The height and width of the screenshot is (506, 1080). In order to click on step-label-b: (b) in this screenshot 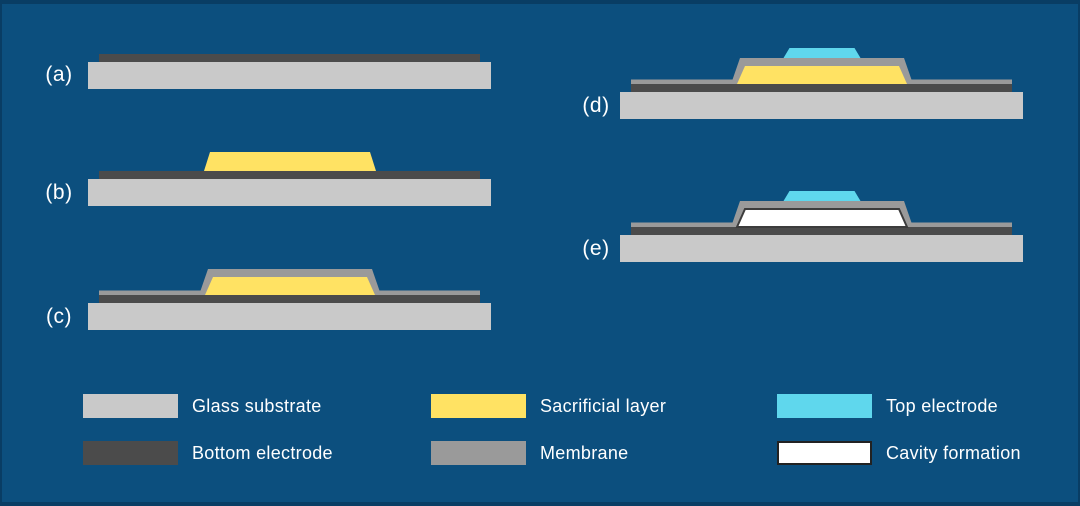, I will do `click(59, 192)`.